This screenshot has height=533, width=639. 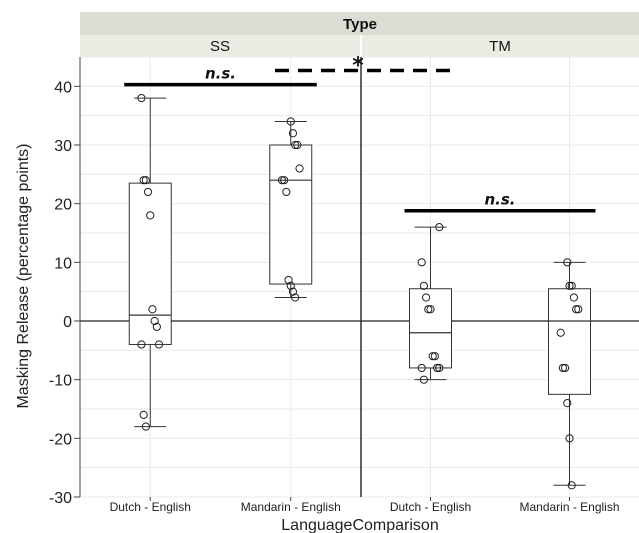 I want to click on y-tick-label: 0, so click(x=67, y=322).